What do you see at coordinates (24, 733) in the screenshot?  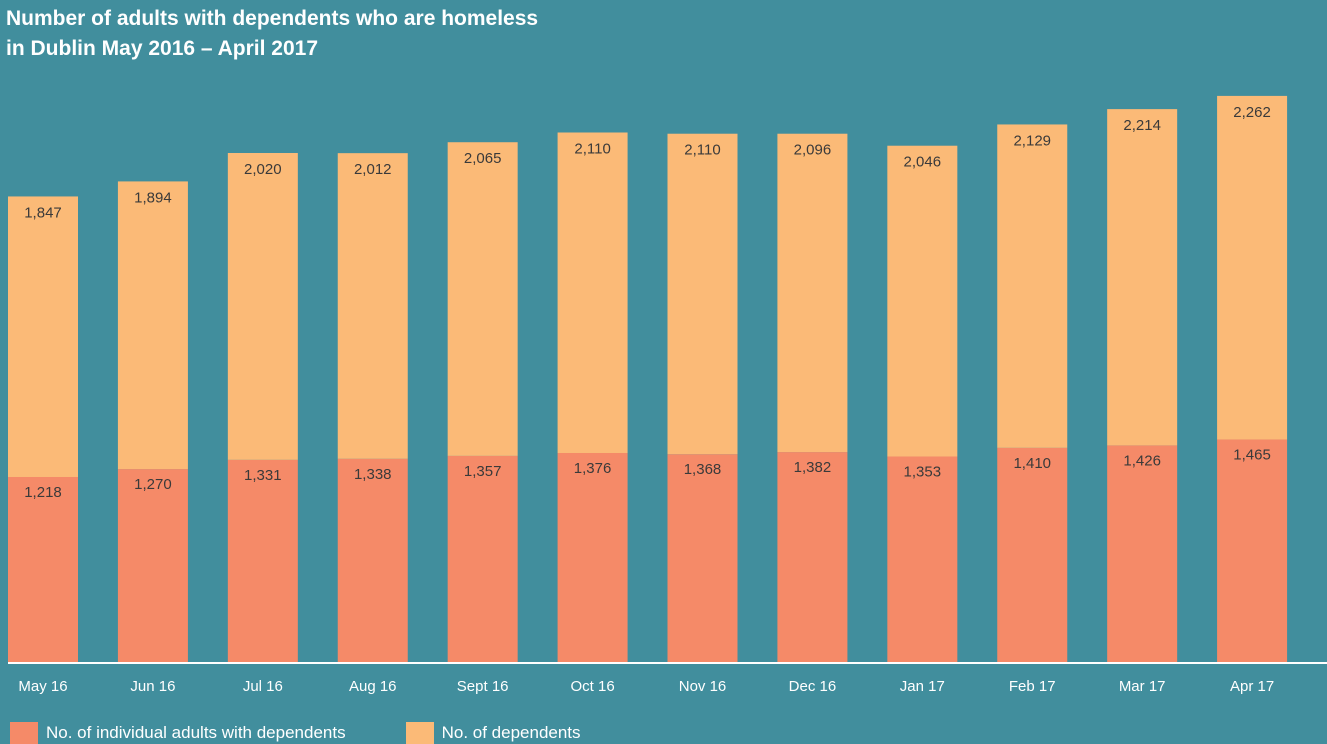 I see `legend-swatch-adults` at bounding box center [24, 733].